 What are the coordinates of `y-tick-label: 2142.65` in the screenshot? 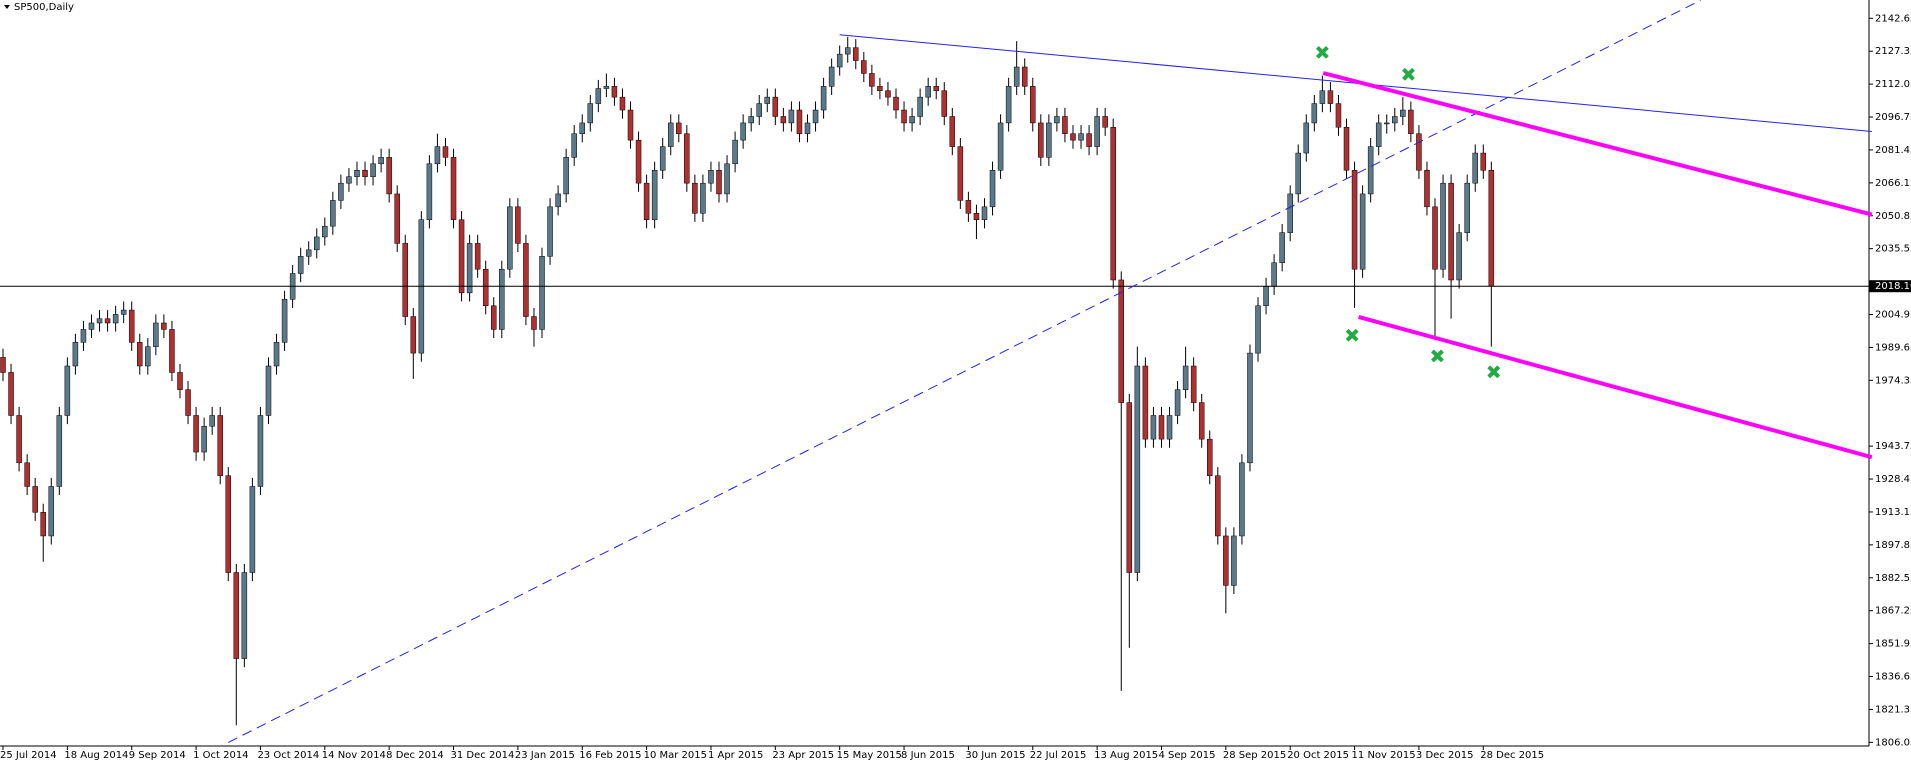 It's located at (1893, 18).